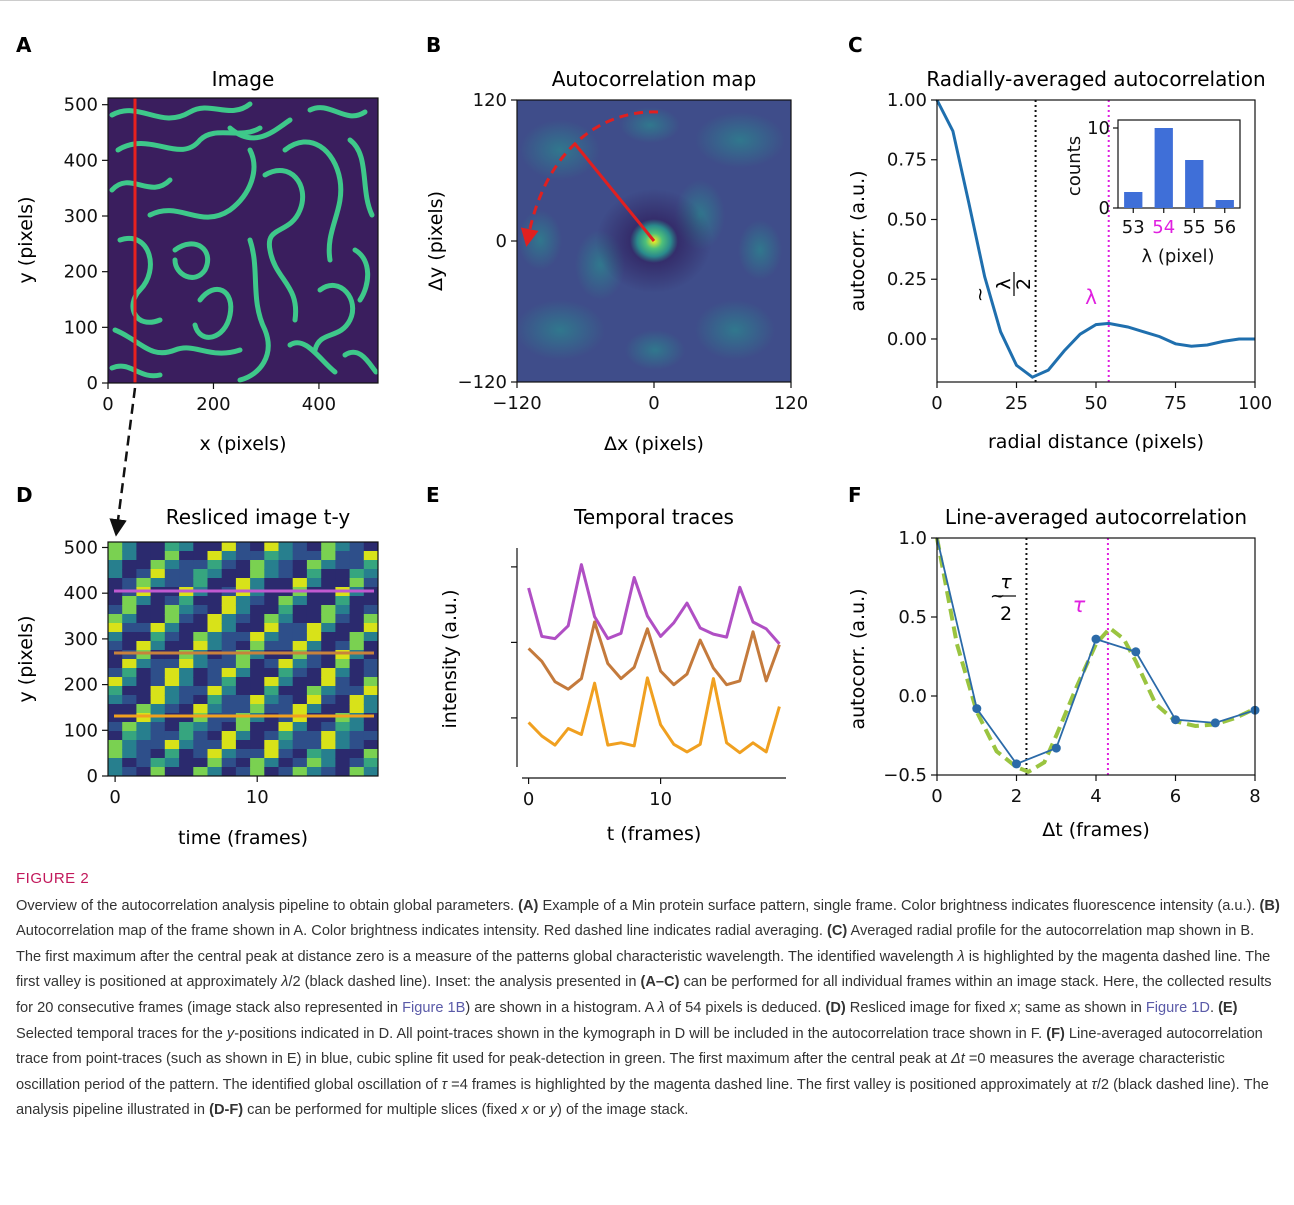 The width and height of the screenshot is (1294, 1205). What do you see at coordinates (1177, 1007) in the screenshot?
I see `figure-reference-link: Figure 1D` at bounding box center [1177, 1007].